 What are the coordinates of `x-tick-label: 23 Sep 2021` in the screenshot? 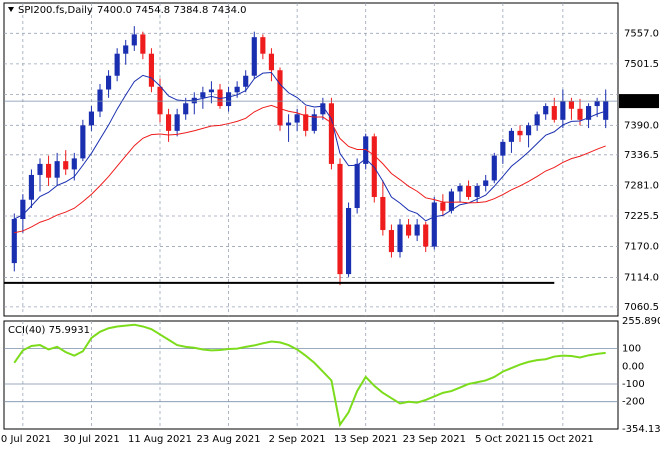 It's located at (434, 439).